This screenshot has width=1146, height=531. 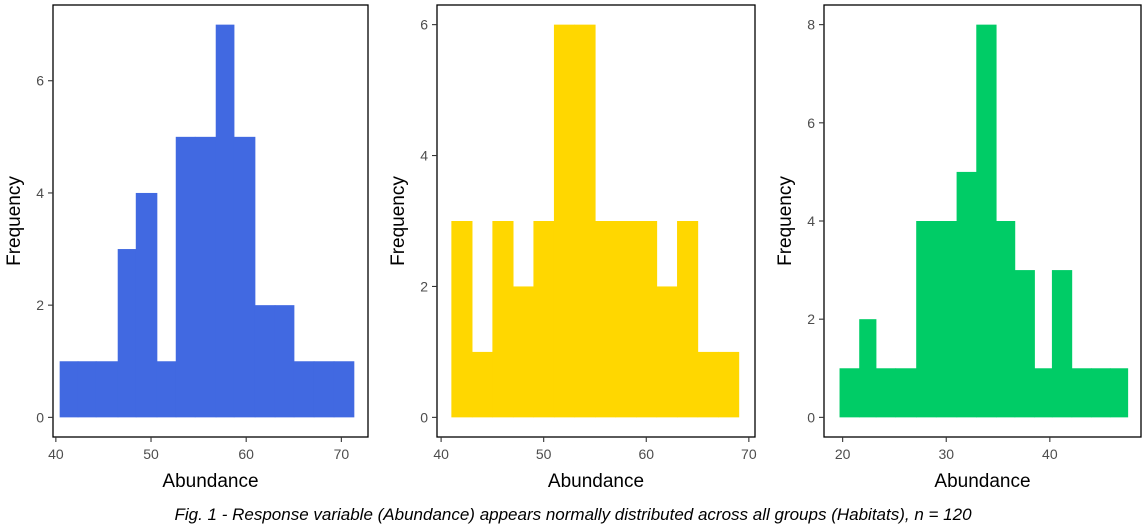 I want to click on y-tick-label: 8, so click(x=811, y=25).